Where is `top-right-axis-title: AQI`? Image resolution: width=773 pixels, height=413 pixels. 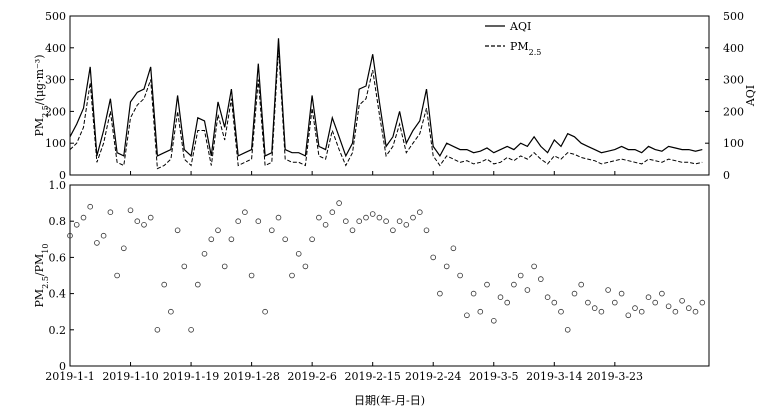
top-right-axis-title: AQI is located at coordinates (750, 96).